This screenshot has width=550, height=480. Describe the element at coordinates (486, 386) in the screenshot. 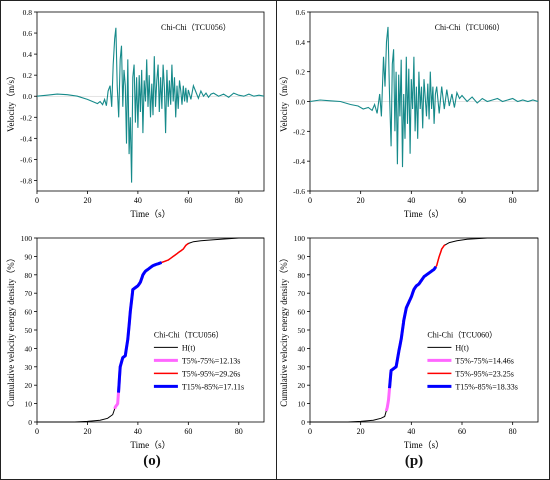

I see `legend-entry-label: T15%-85%=18.33s` at that location.